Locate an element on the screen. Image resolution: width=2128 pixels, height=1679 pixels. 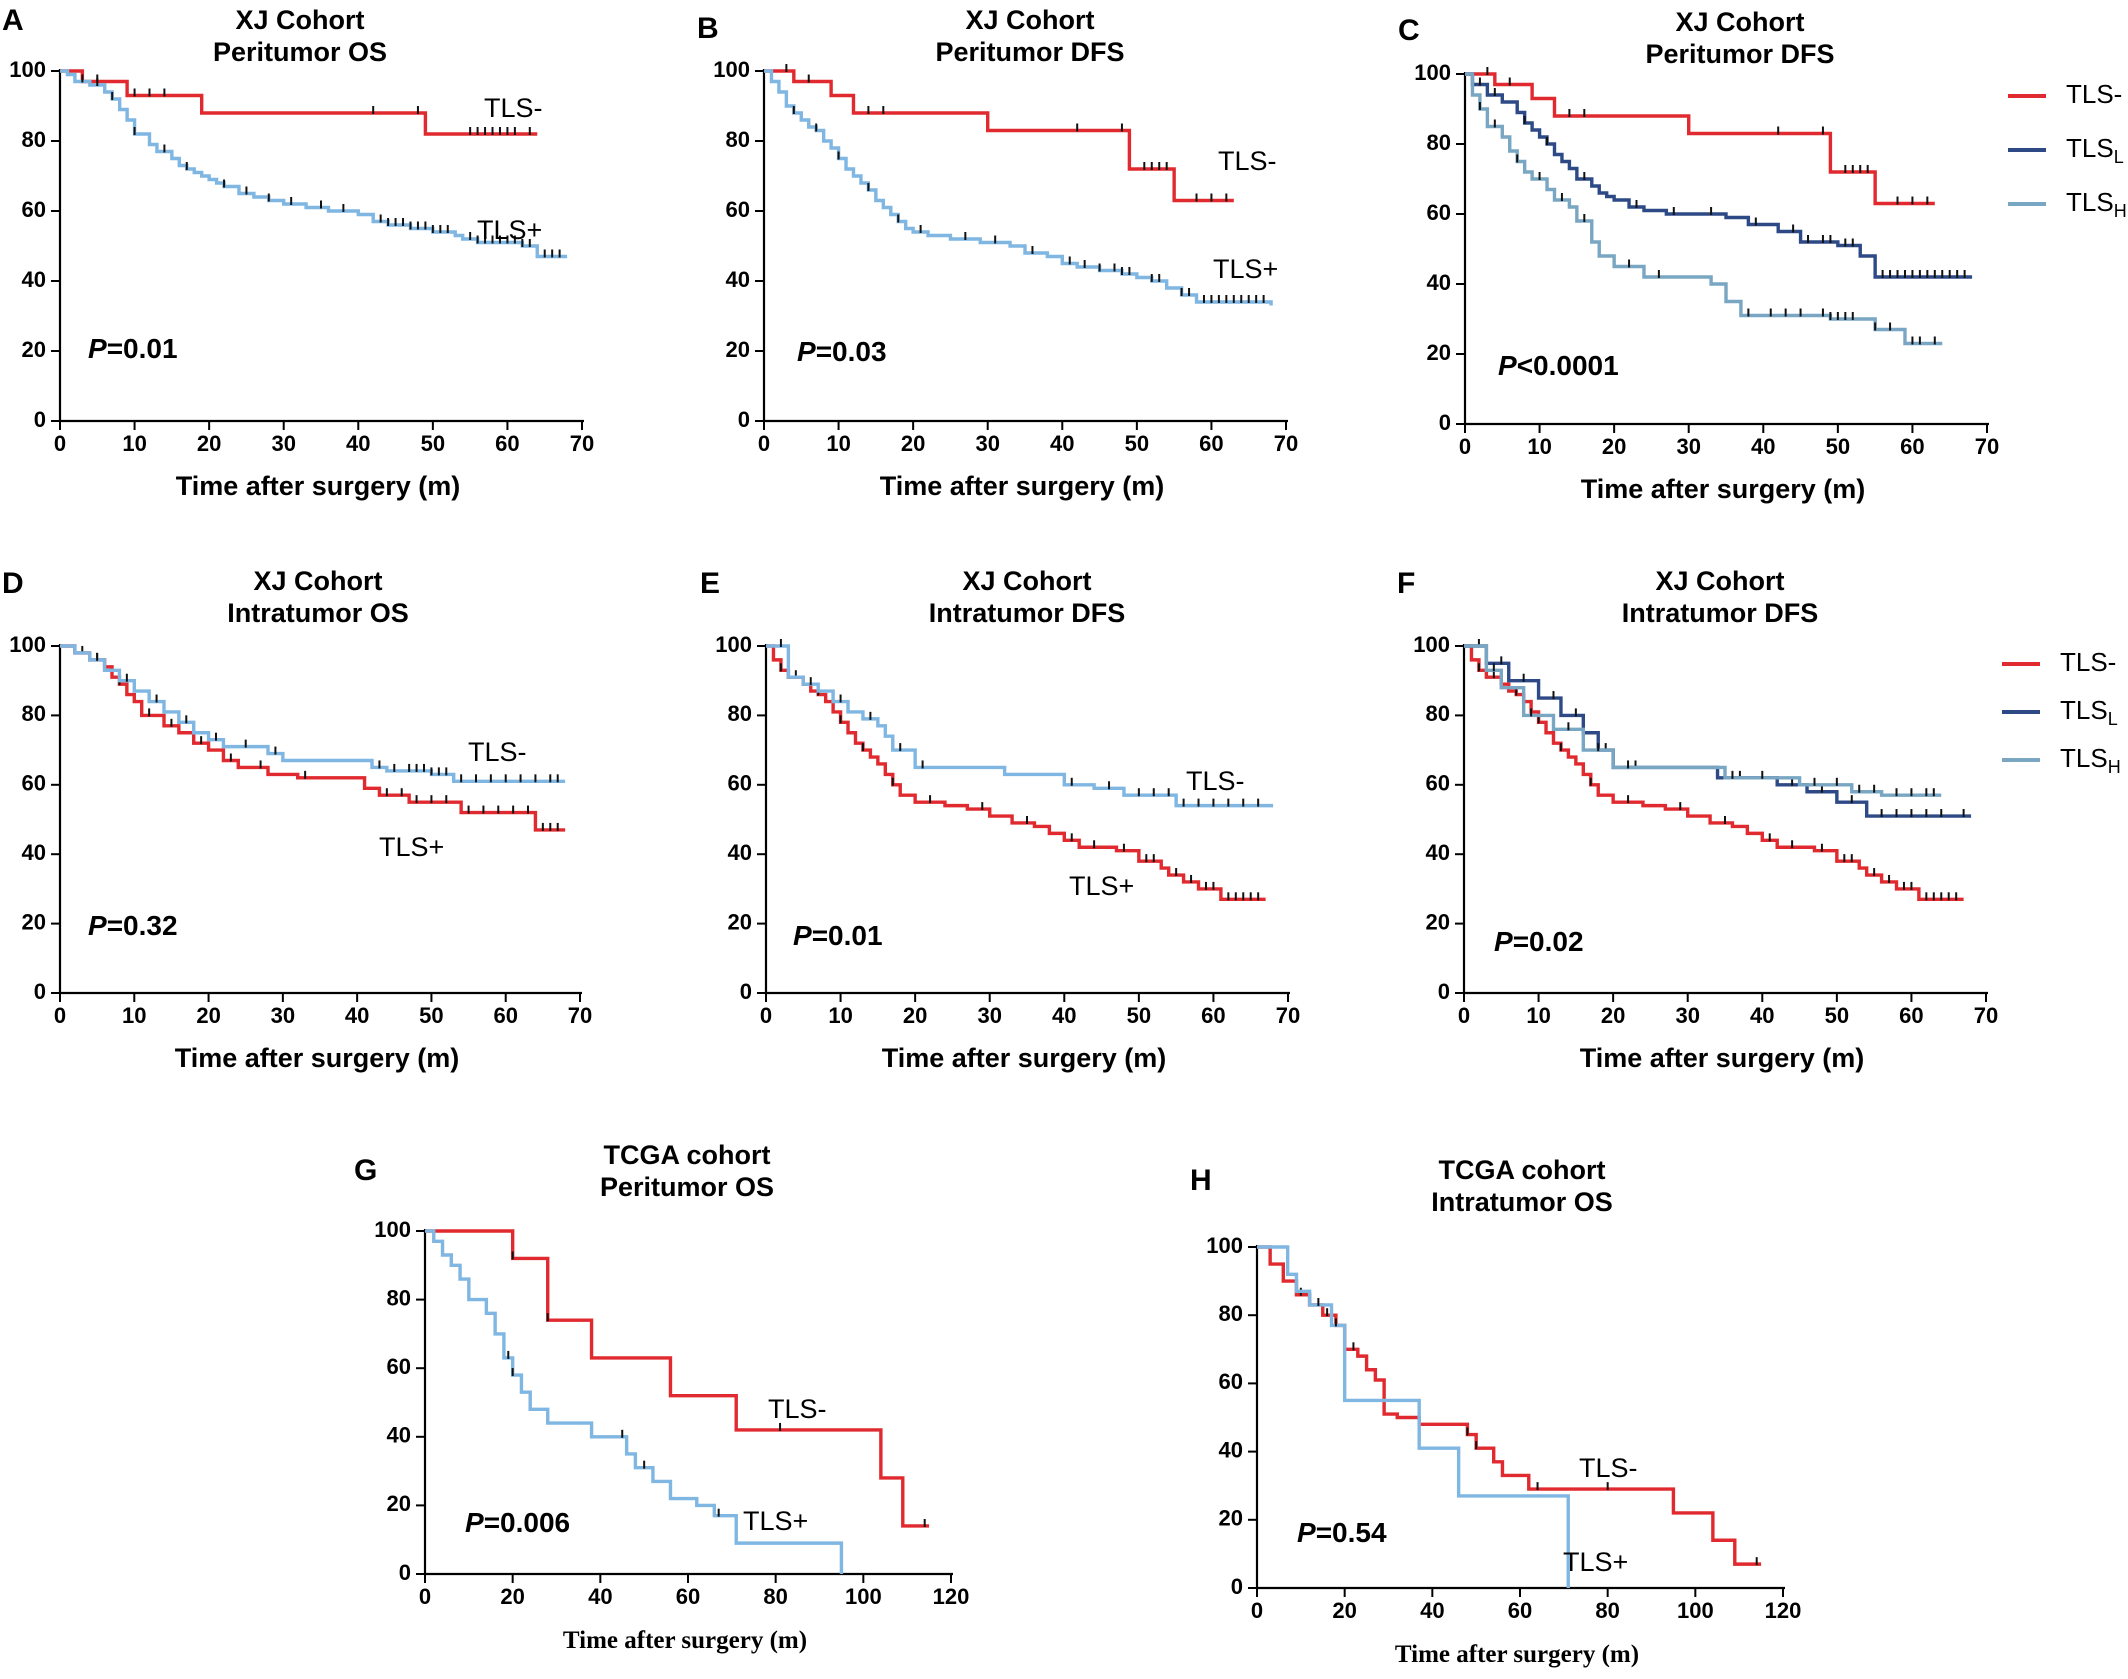
p-value: P=0.02 is located at coordinates (1539, 941).